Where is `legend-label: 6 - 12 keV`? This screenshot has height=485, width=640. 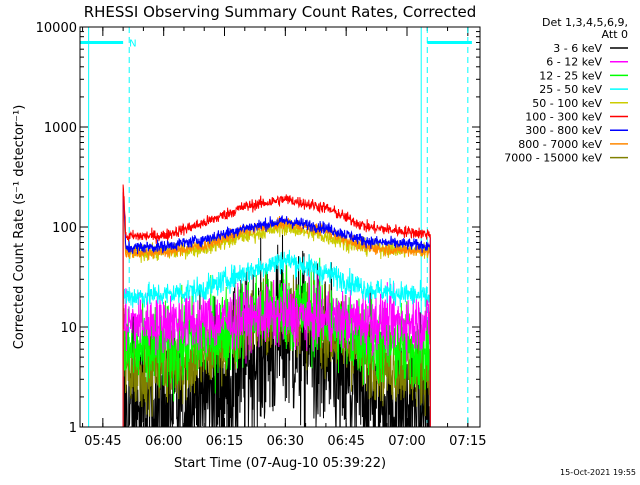 legend-label: 6 - 12 keV is located at coordinates (574, 62).